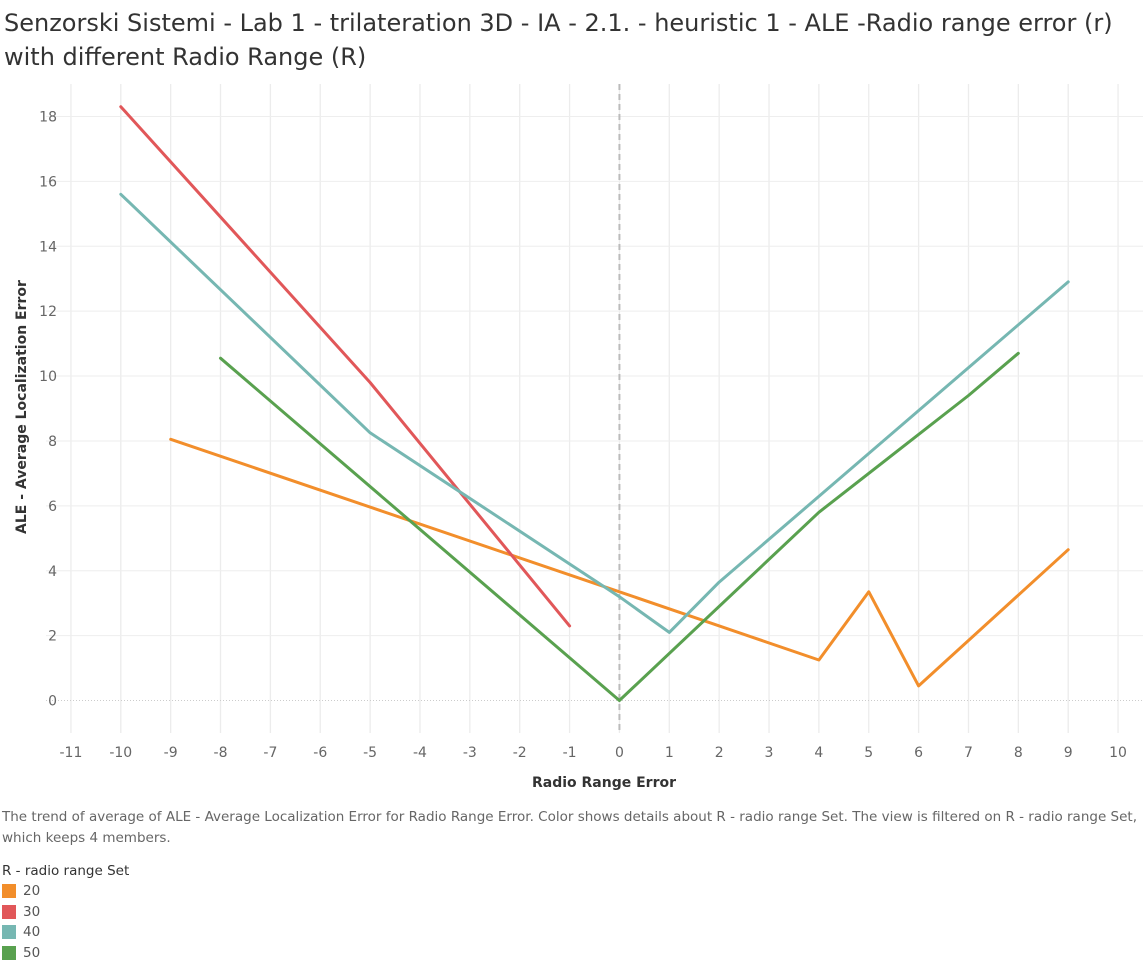 The image size is (1143, 965). I want to click on color-legend: R - radio range Set 20 30 40 50, so click(65, 912).